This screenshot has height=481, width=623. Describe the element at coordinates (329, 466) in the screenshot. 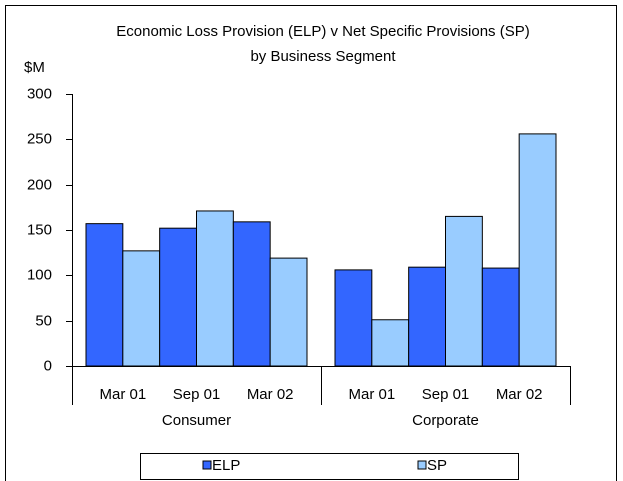

I see `legend-box` at that location.